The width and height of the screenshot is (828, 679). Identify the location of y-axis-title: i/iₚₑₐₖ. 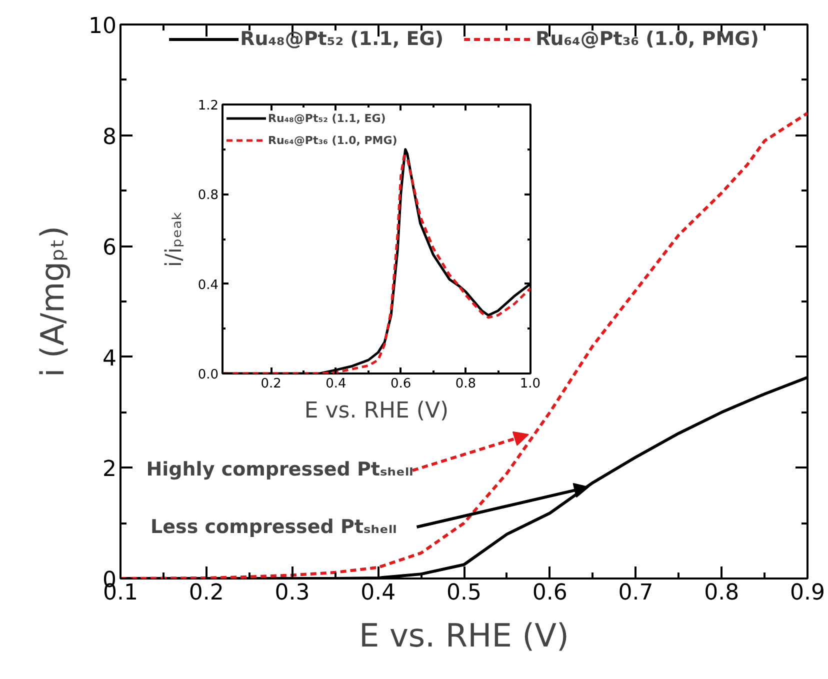
(174, 239).